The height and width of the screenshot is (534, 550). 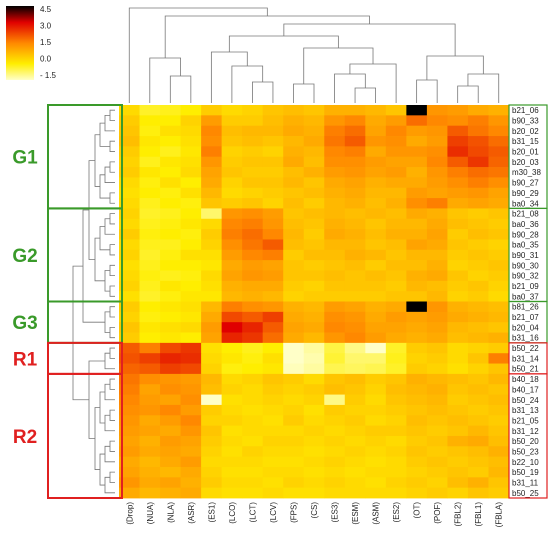 What do you see at coordinates (46, 42) in the screenshot?
I see `legend-tick-label: 1.5` at bounding box center [46, 42].